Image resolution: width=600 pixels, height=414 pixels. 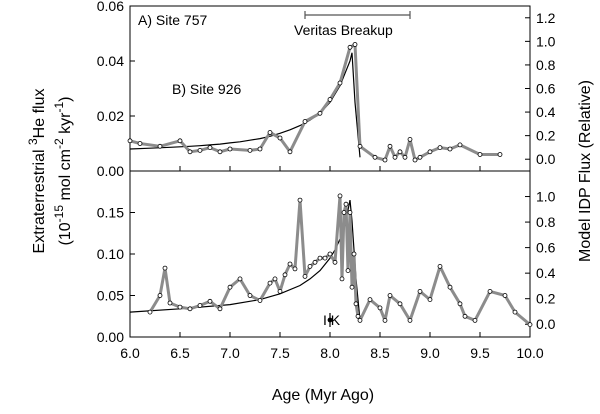 I want to click on top-y2-tick-label: 0.2, so click(x=546, y=136).